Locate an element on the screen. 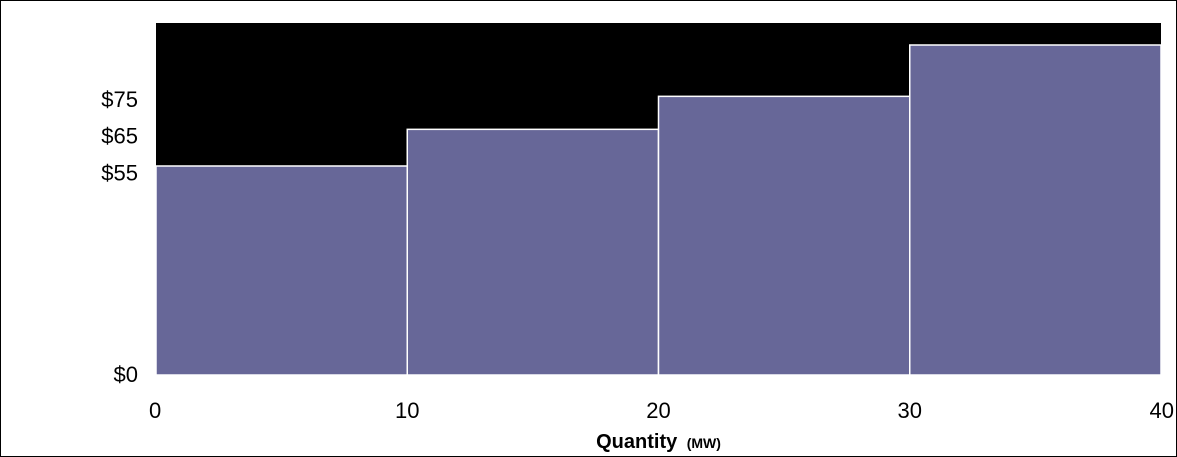 This screenshot has width=1177, height=457. x-tick-label: 30 is located at coordinates (910, 410).